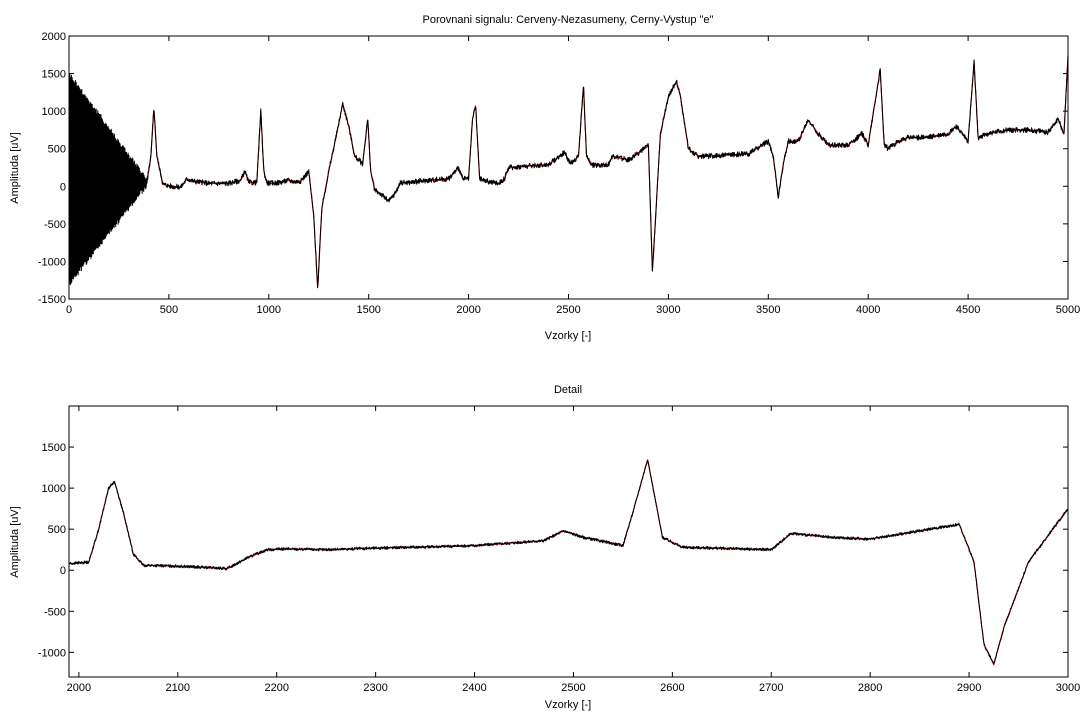 The width and height of the screenshot is (1086, 718). I want to click on chart-bottom-xtick-label: 2700, so click(771, 688).